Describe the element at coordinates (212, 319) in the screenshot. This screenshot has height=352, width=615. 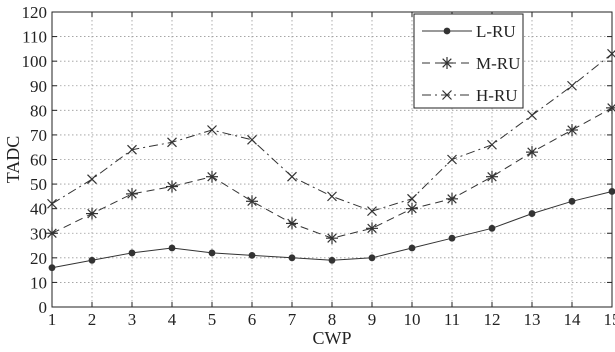
I see `x-tick-label: 5` at that location.